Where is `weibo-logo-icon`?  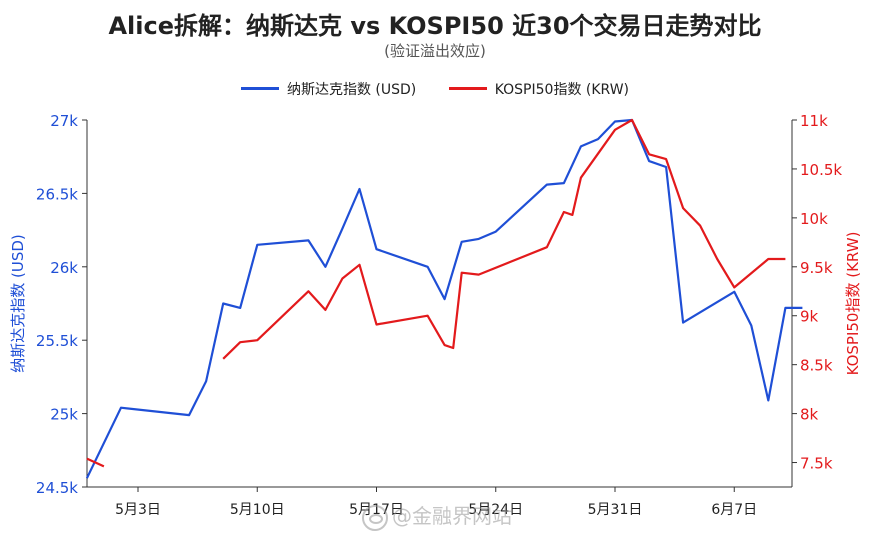 weibo-logo-icon is located at coordinates (375, 517).